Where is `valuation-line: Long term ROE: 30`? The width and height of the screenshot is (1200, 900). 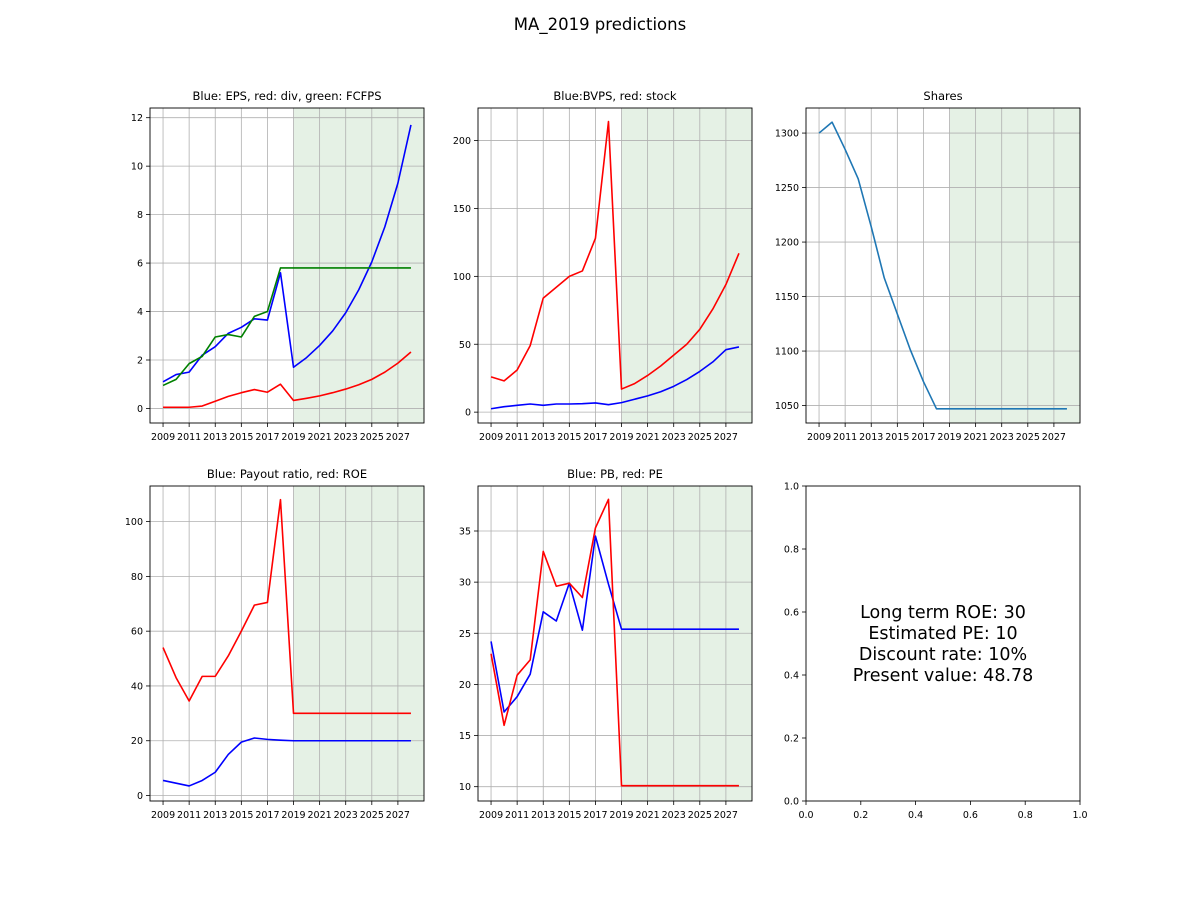
valuation-line: Long term ROE: 30 is located at coordinates (943, 613).